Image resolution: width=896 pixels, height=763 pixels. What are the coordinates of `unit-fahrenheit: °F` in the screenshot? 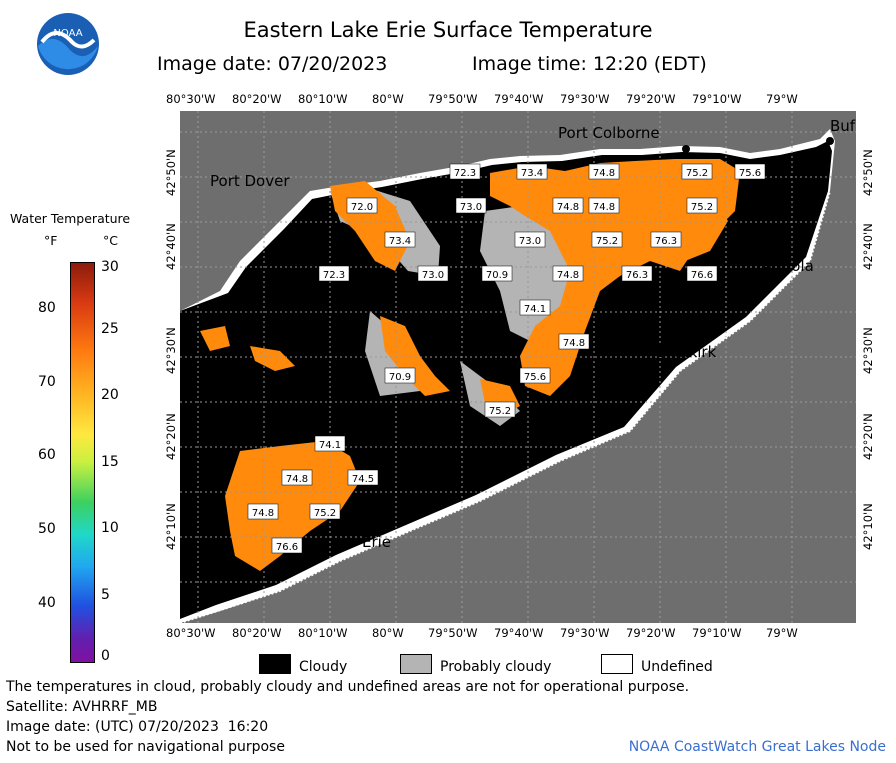 It's located at (51, 240).